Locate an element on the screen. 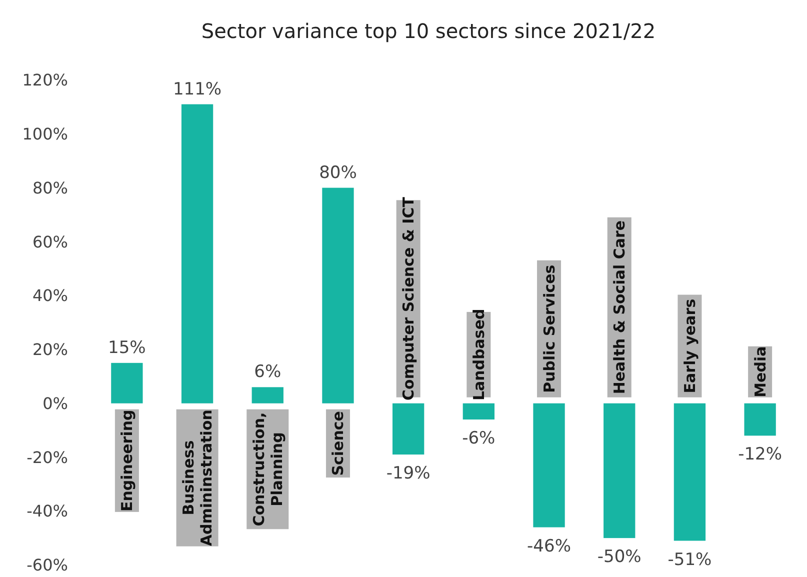  data-label: -12% is located at coordinates (760, 454).